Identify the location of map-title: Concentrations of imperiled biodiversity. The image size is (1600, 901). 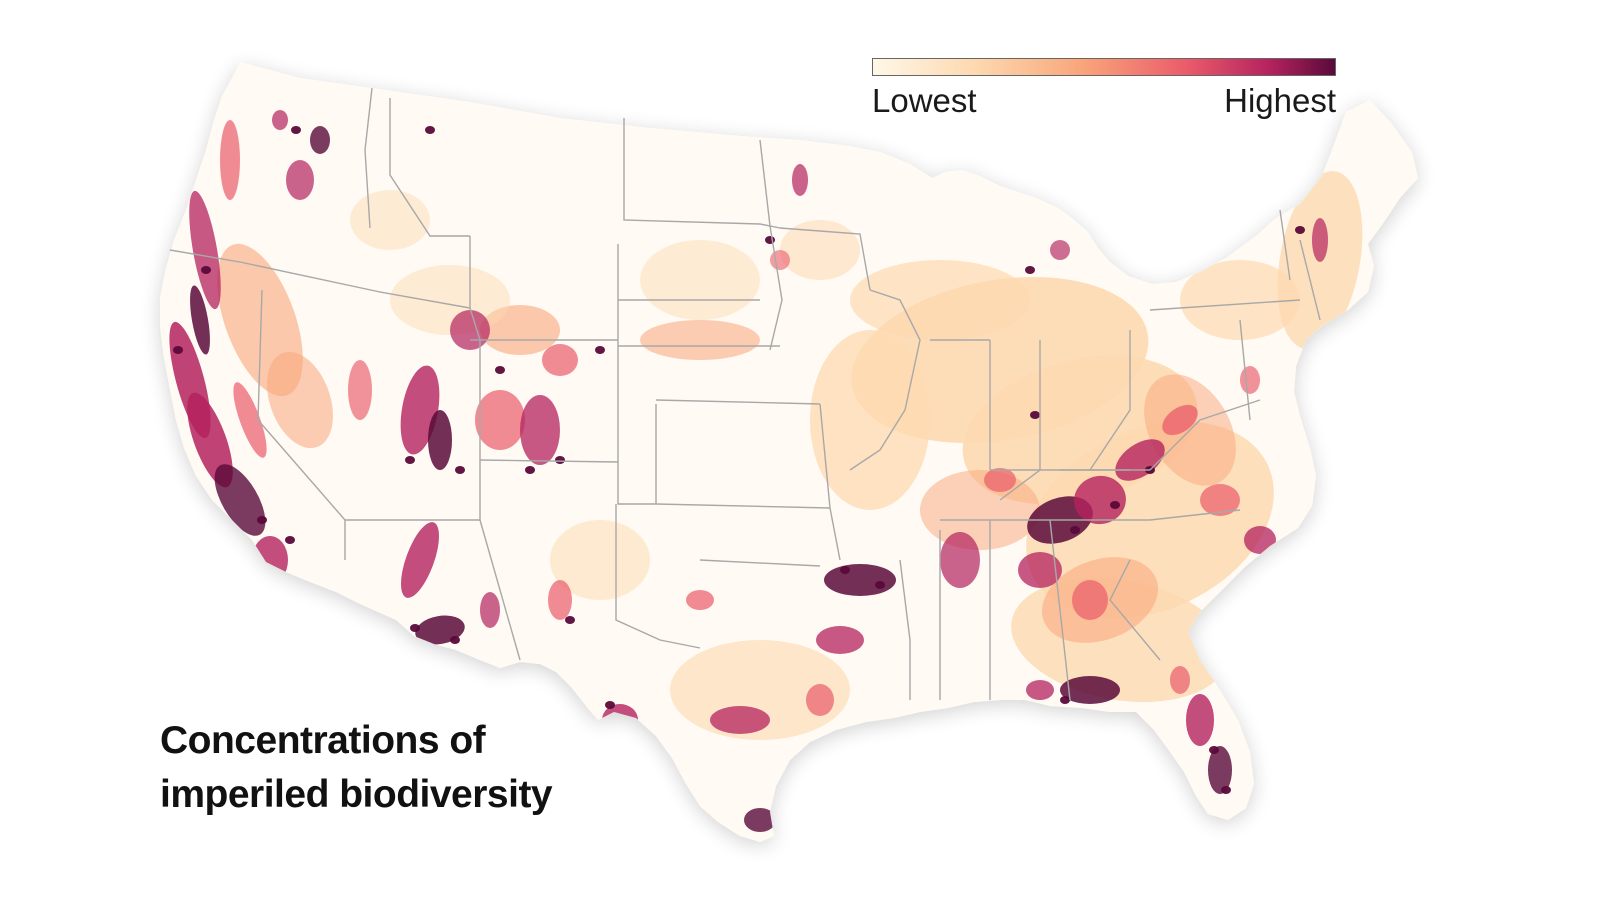
(356, 768).